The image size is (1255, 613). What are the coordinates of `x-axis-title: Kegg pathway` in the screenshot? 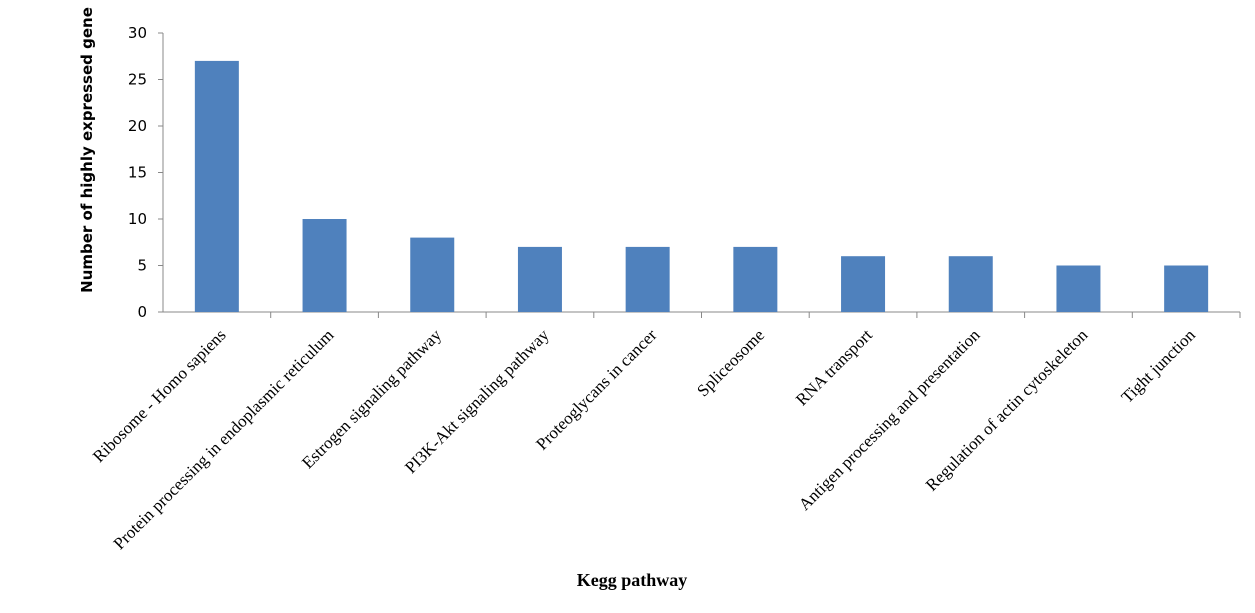 It's located at (632, 580).